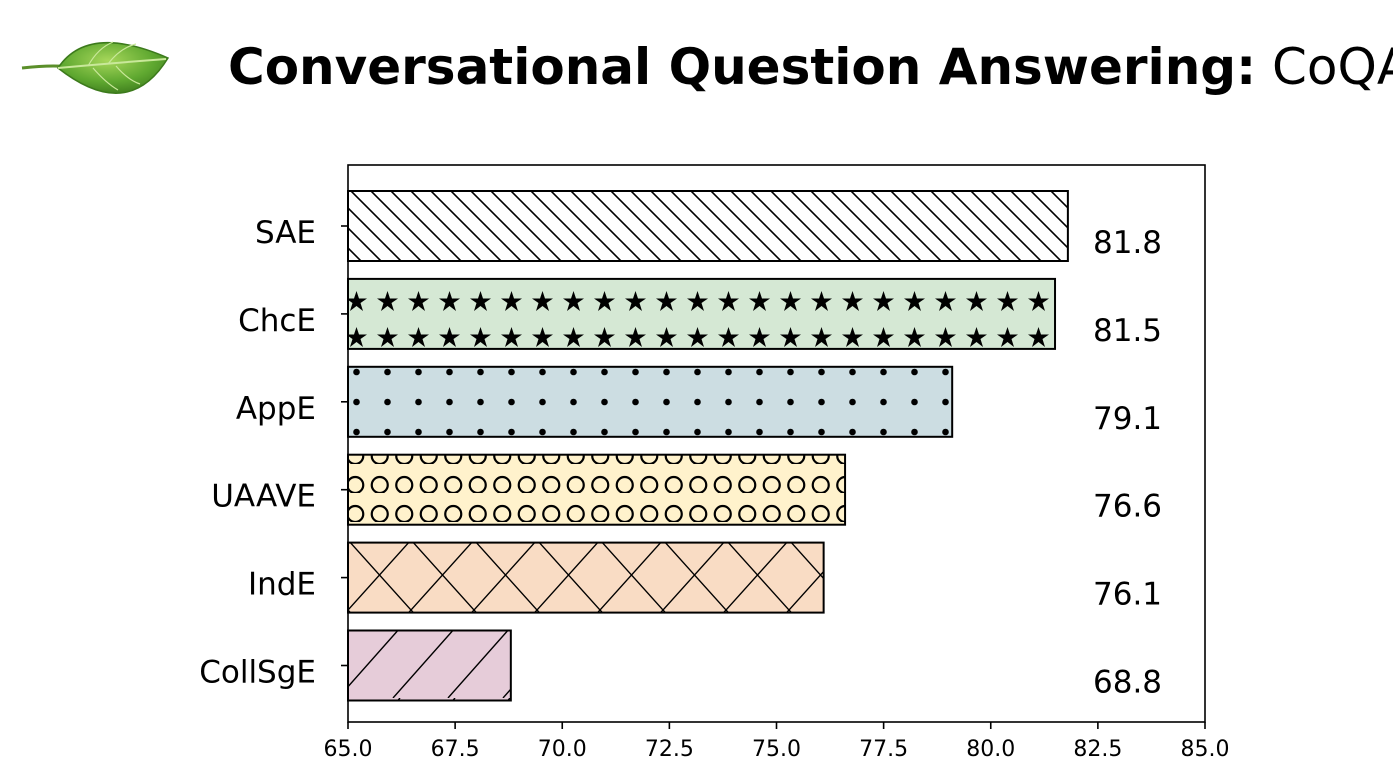 The image size is (1393, 778). I want to click on leaf-icon, so click(95, 67).